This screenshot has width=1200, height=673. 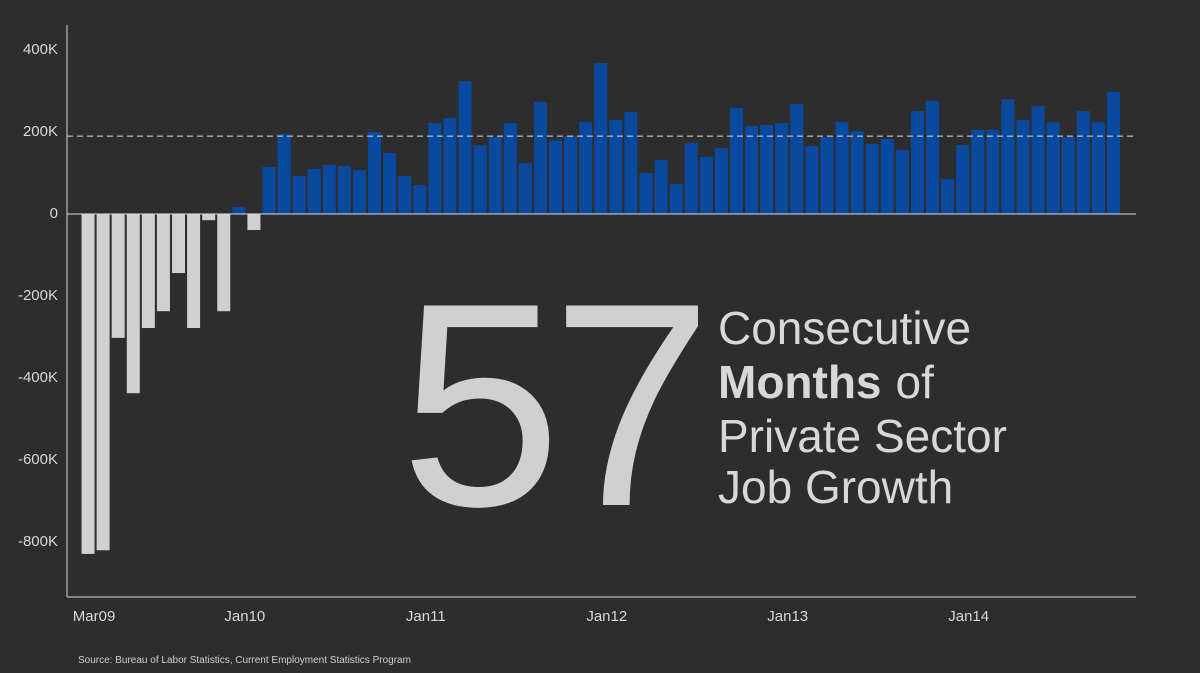 What do you see at coordinates (244, 616) in the screenshot?
I see `x-tick-label: Jan10` at bounding box center [244, 616].